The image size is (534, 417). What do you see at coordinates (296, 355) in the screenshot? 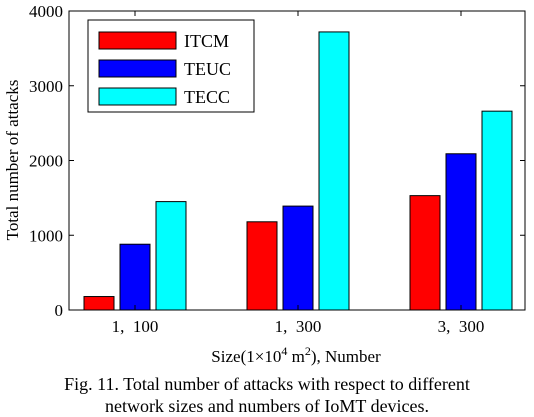
I see `x-axis-label: Size(1×104 m2), Number` at bounding box center [296, 355].